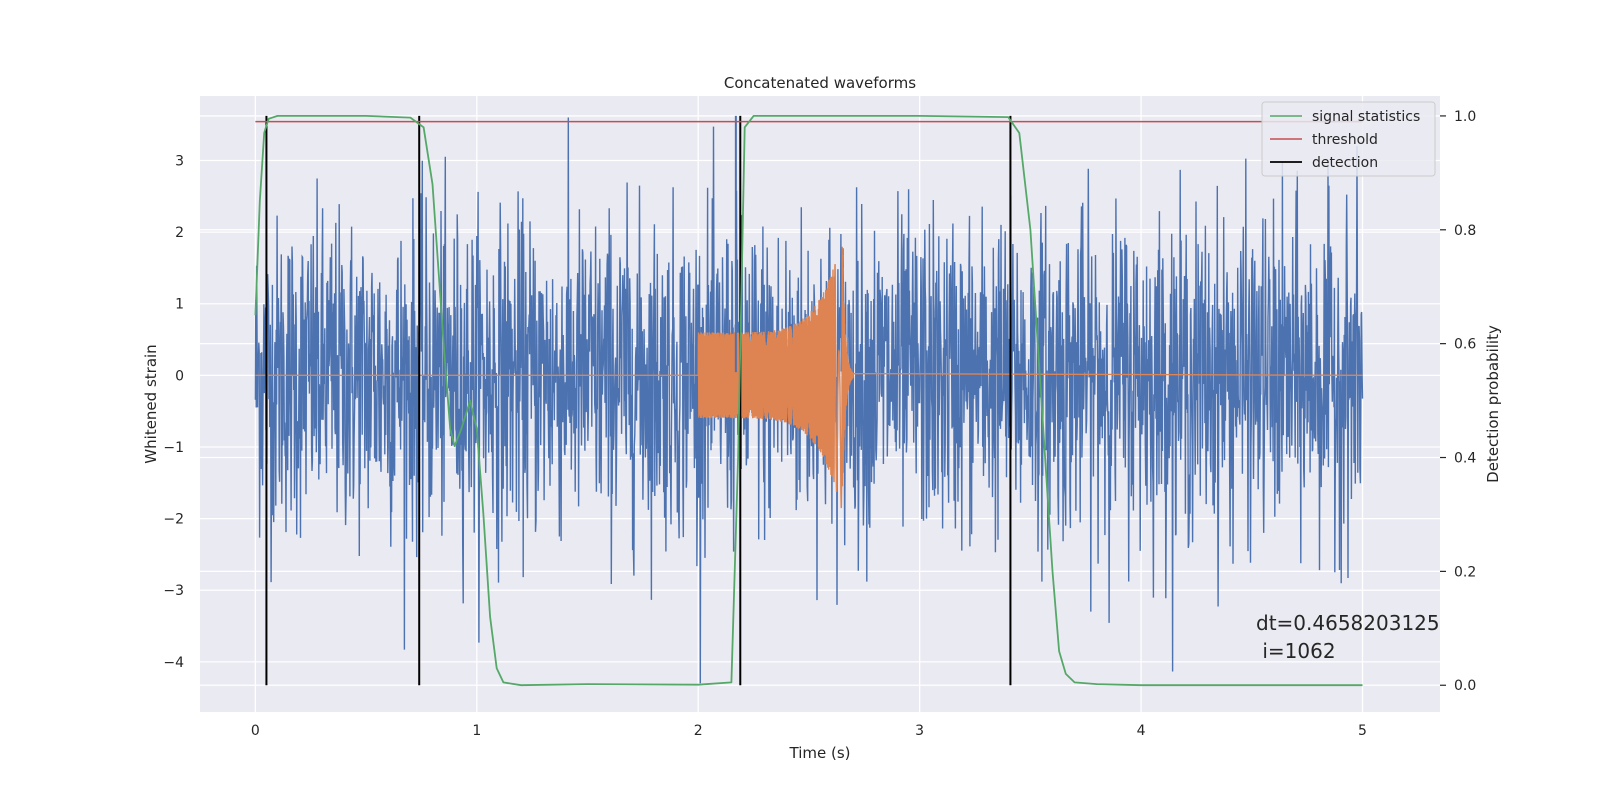 The height and width of the screenshot is (800, 1600). What do you see at coordinates (173, 663) in the screenshot?
I see `y-tick-label: −4` at bounding box center [173, 663].